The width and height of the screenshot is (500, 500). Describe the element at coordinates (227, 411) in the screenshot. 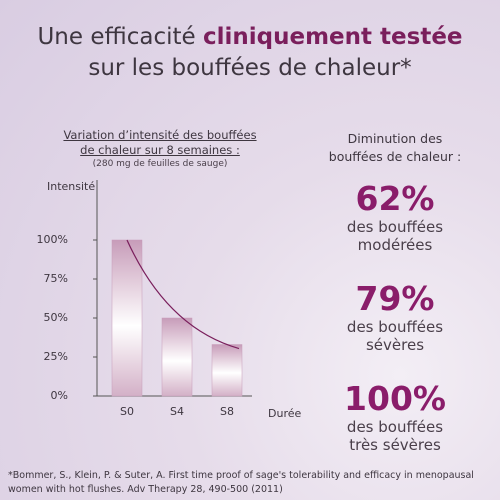

I see `x-tick-label: S8` at that location.